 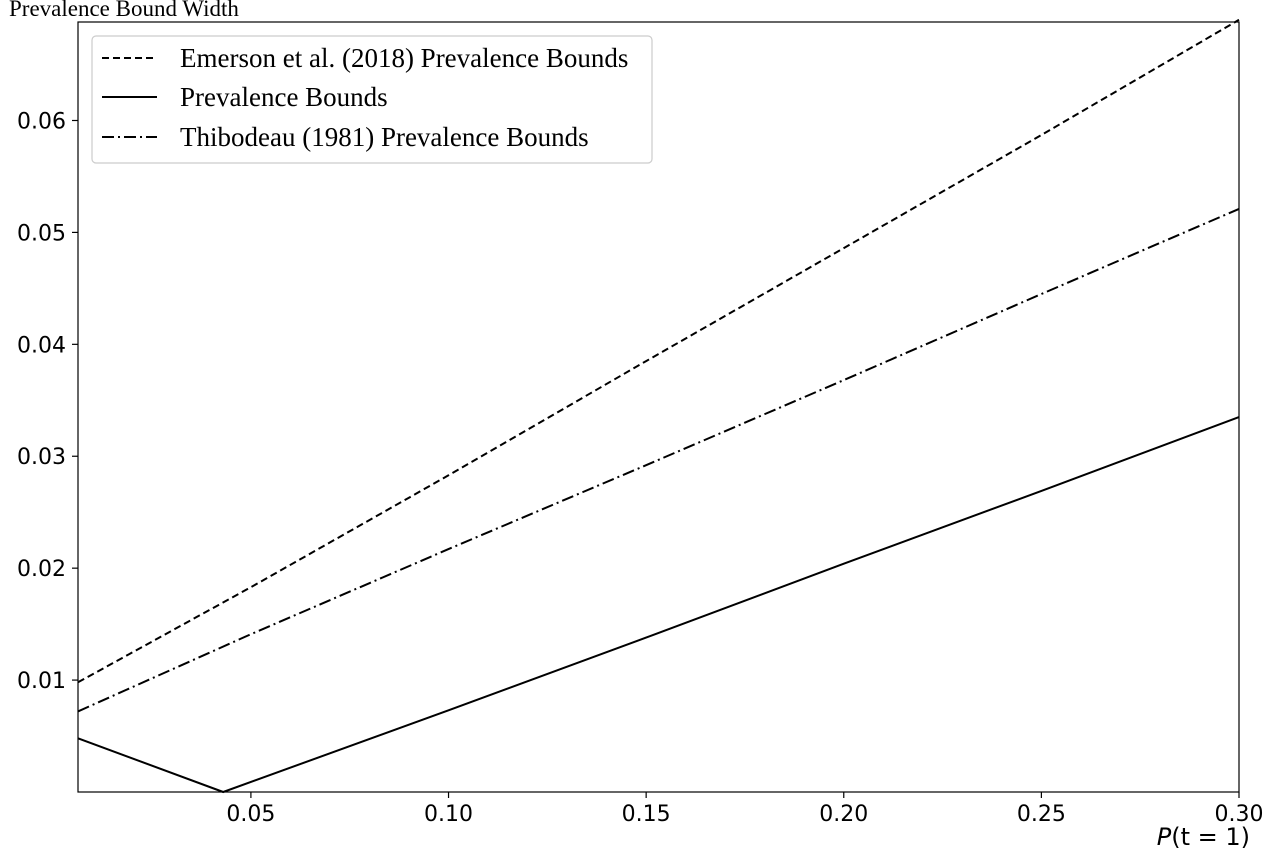 I want to click on legend-label-emerson: Emerson et al. (2018) Prevalence Bounds, so click(x=404, y=58).